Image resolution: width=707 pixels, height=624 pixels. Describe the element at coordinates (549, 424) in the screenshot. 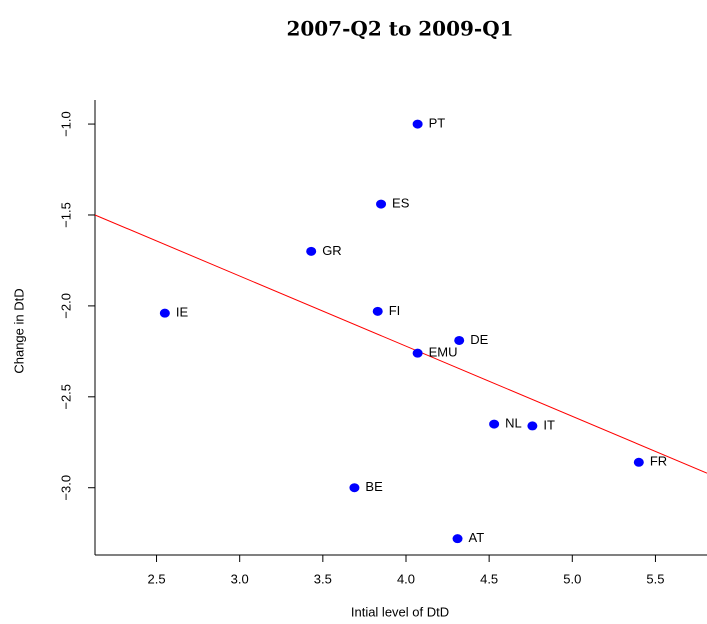

I see `point-label: IT` at that location.